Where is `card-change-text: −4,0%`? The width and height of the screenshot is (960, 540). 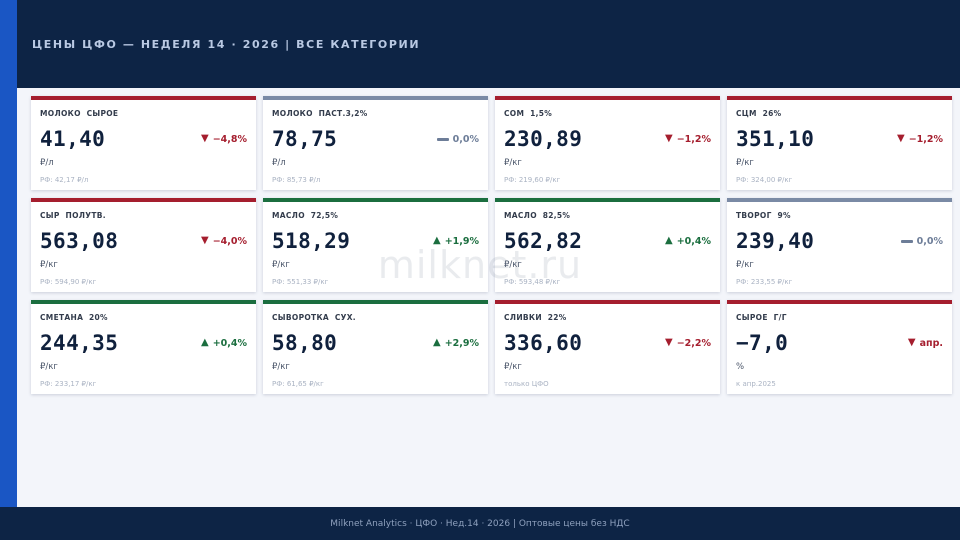
card-change-text: −4,0% is located at coordinates (229, 241).